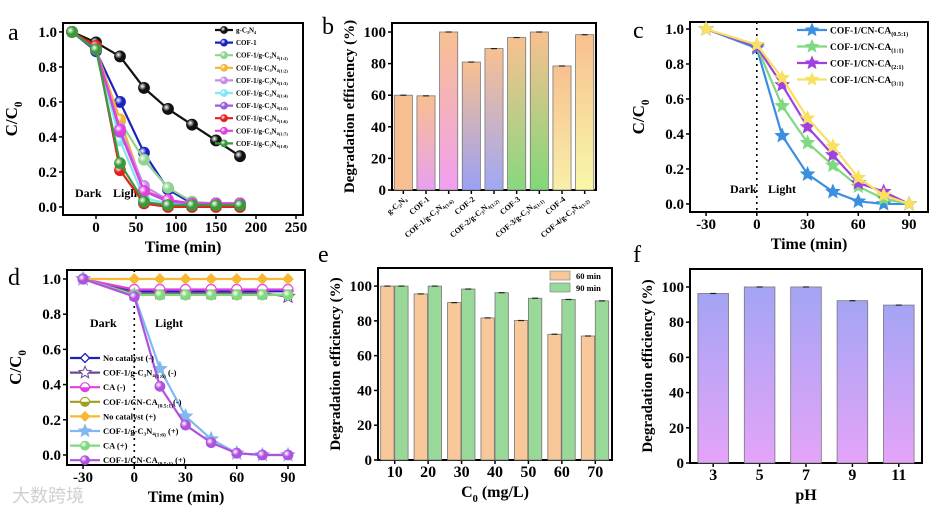 The height and width of the screenshot is (513, 939). Describe the element at coordinates (47, 103) in the screenshot. I see `y-tick-label: 0.6` at that location.